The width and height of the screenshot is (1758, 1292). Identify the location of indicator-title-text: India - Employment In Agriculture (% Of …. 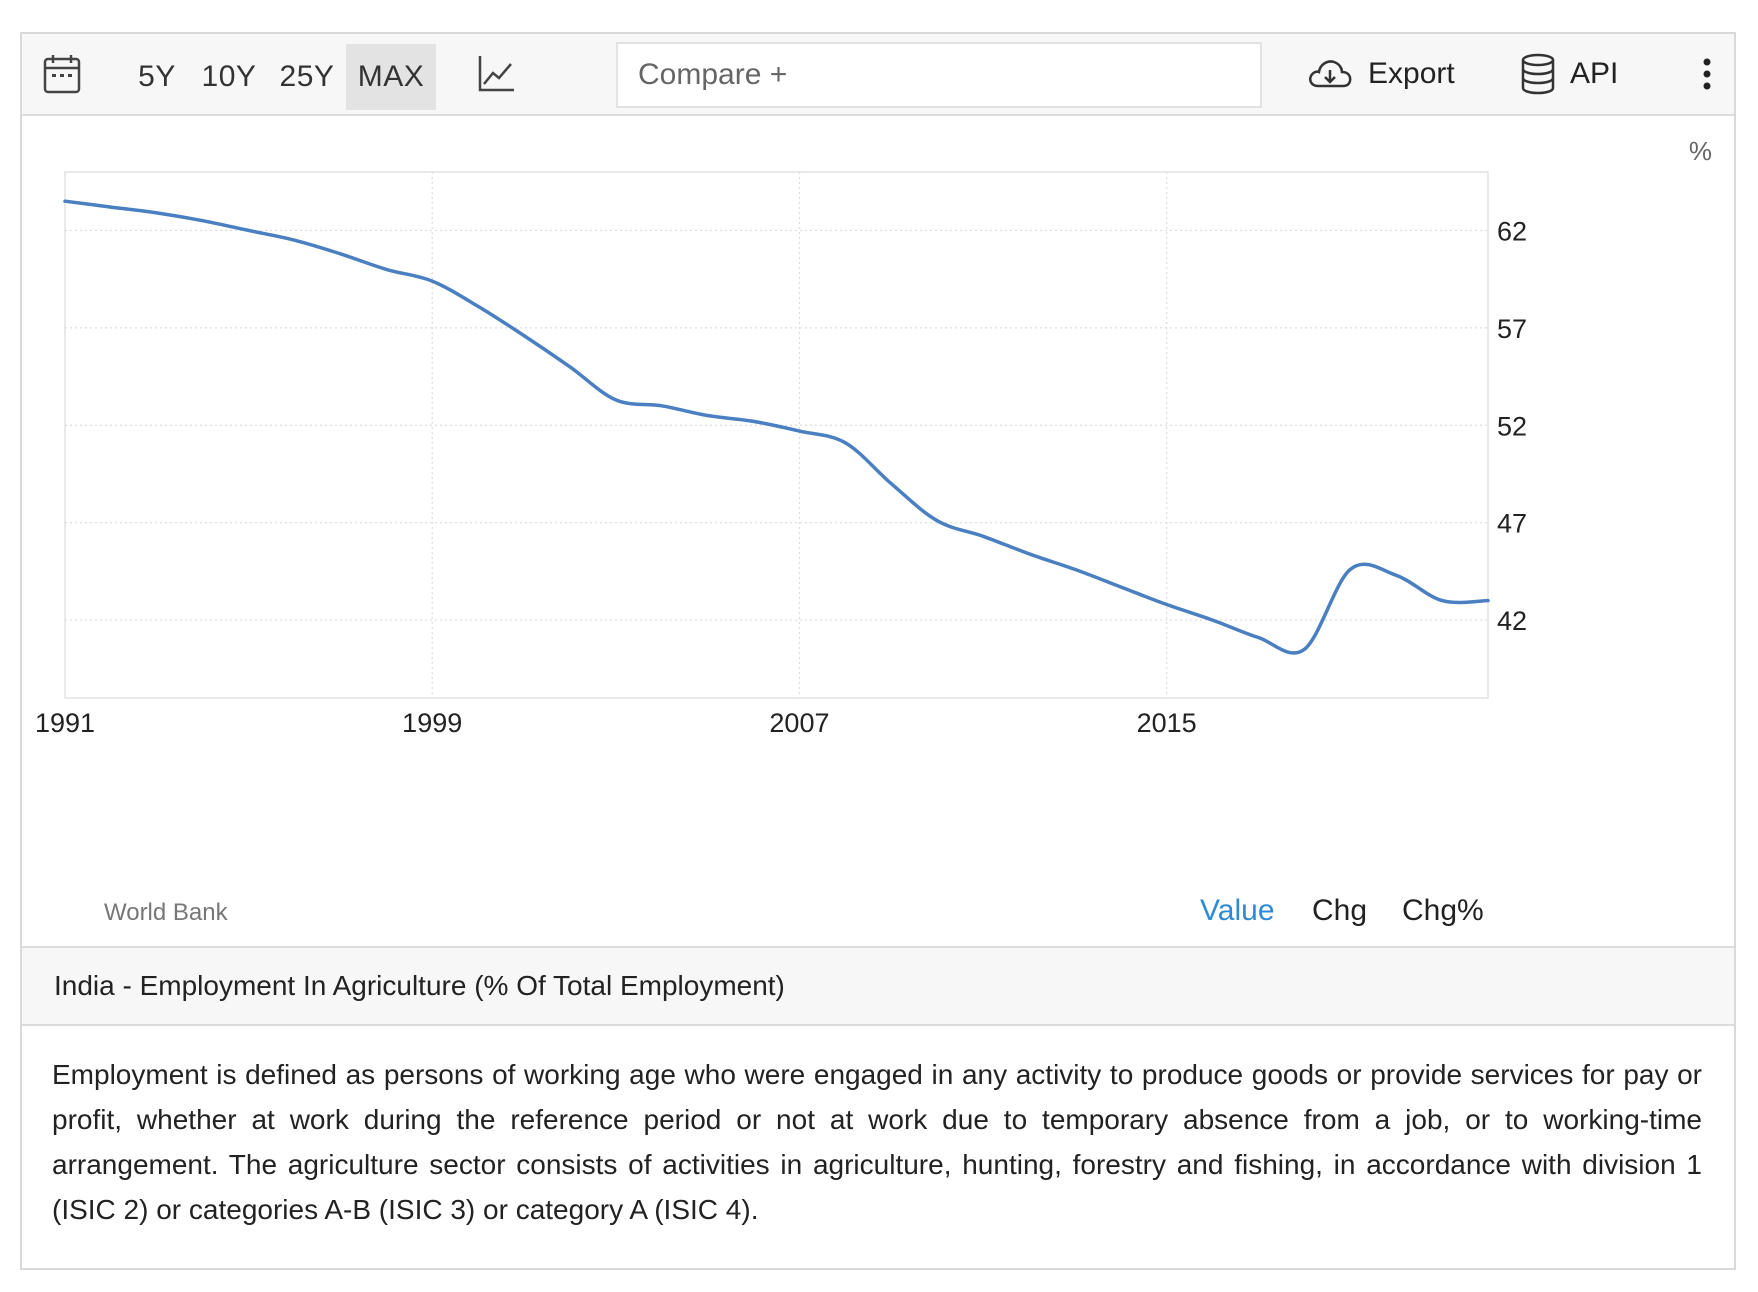
(419, 985).